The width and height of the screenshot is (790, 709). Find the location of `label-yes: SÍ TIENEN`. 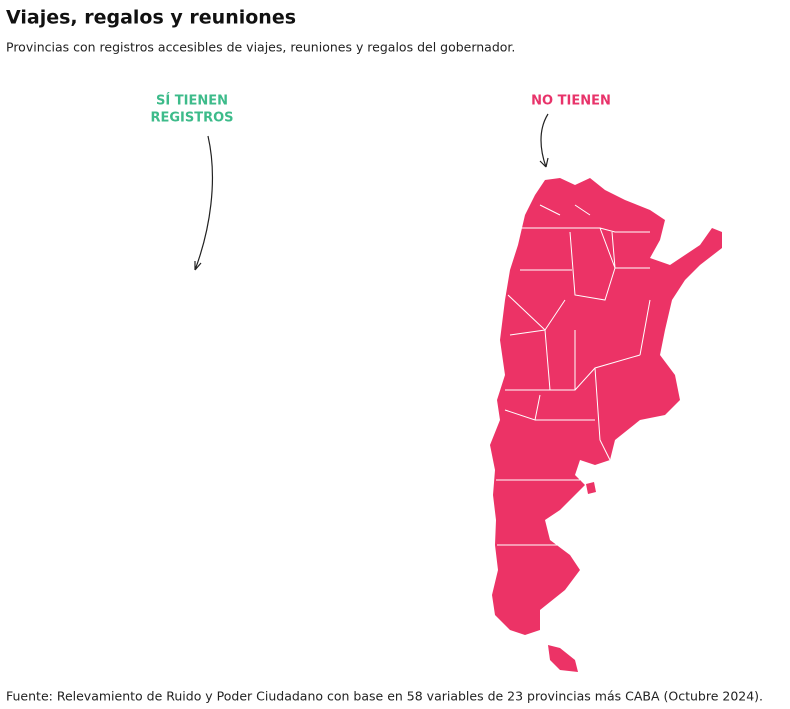

label-yes: SÍ TIENEN is located at coordinates (192, 101).